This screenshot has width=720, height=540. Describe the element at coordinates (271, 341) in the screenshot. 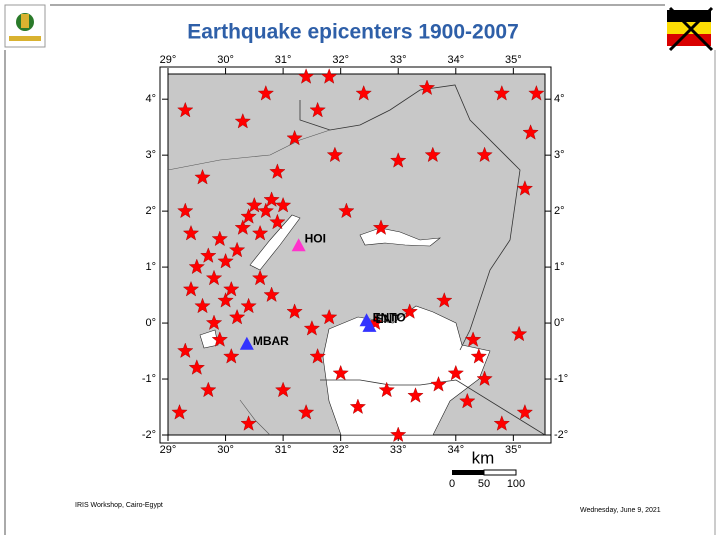

I see `station-label: MBAR` at that location.